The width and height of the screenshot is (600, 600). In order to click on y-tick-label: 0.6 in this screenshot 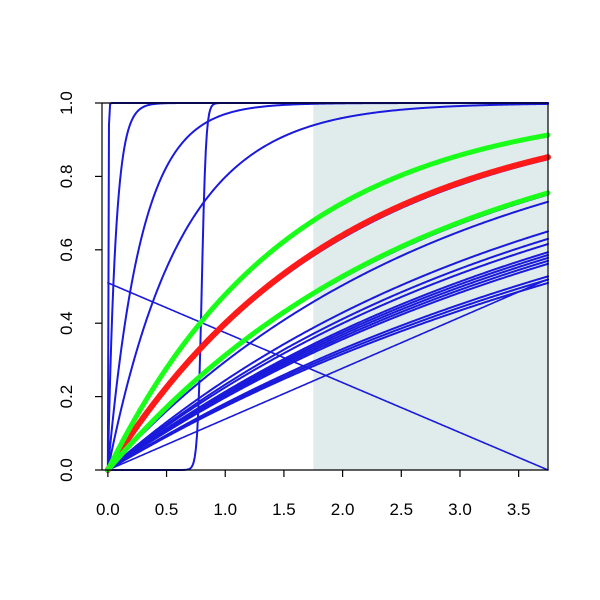, I will do `click(66, 250)`.